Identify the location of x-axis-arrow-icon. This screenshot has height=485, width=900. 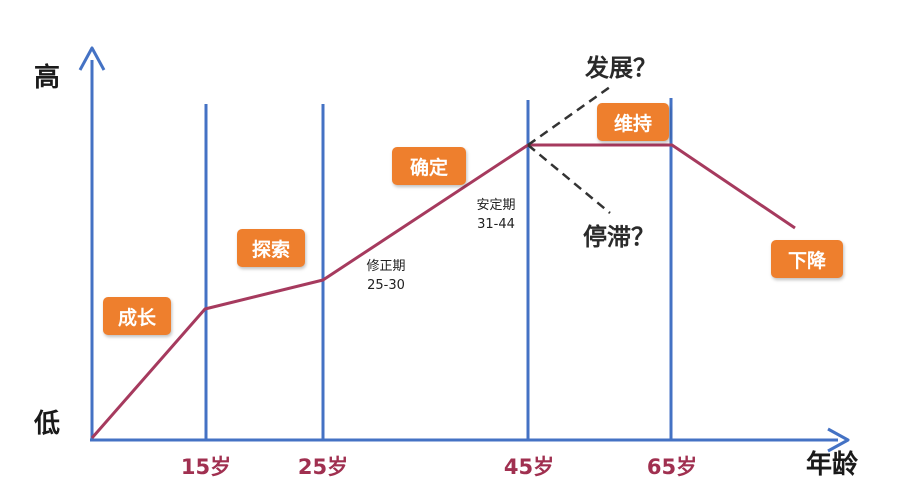
(838, 440).